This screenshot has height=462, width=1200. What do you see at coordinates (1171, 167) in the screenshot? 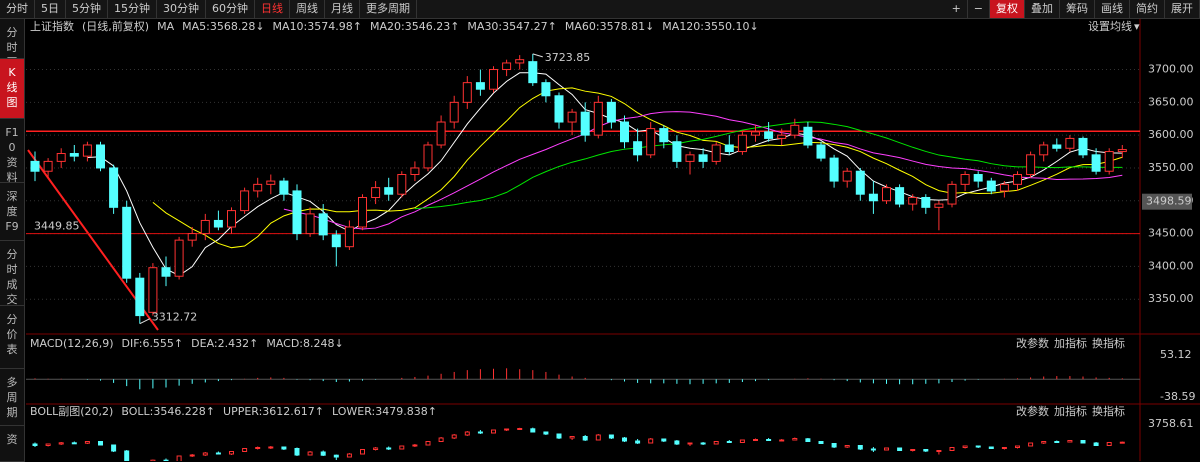
I see `y-tick-label: 3550.00` at bounding box center [1171, 167].